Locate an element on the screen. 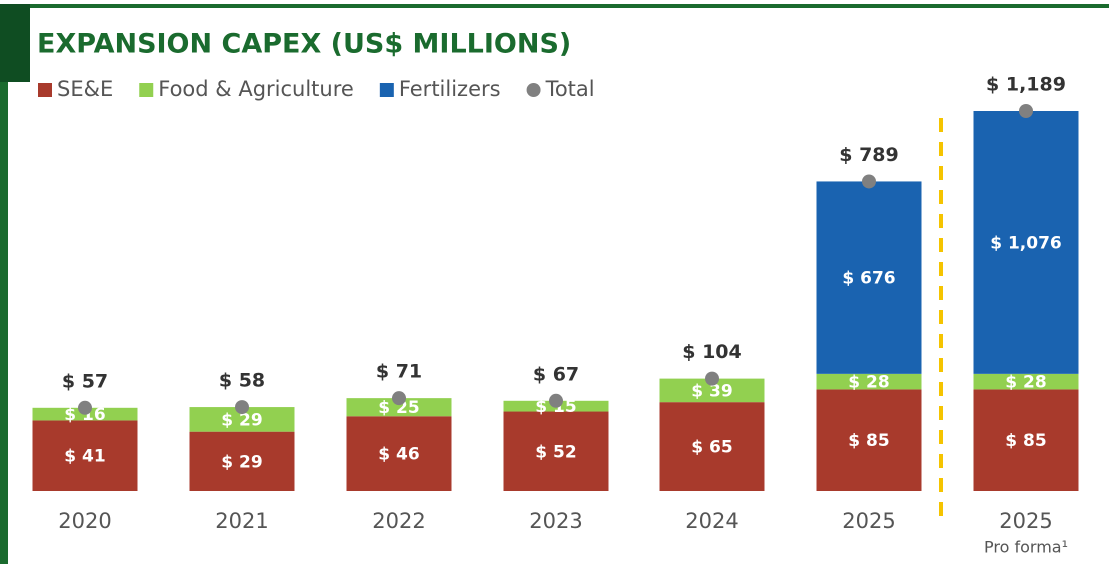 The image size is (1109, 564). segment-label: $ 65 is located at coordinates (711, 448).